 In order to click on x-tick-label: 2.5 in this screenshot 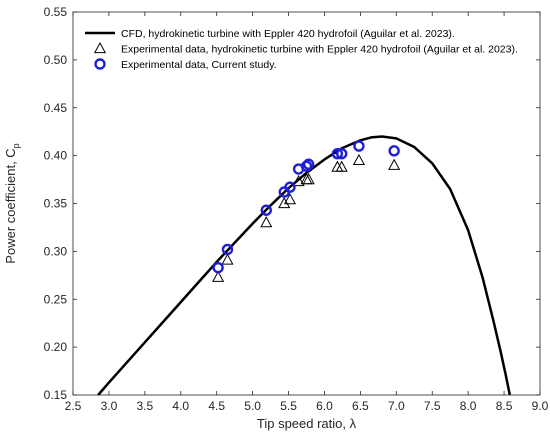, I will do `click(73, 406)`.